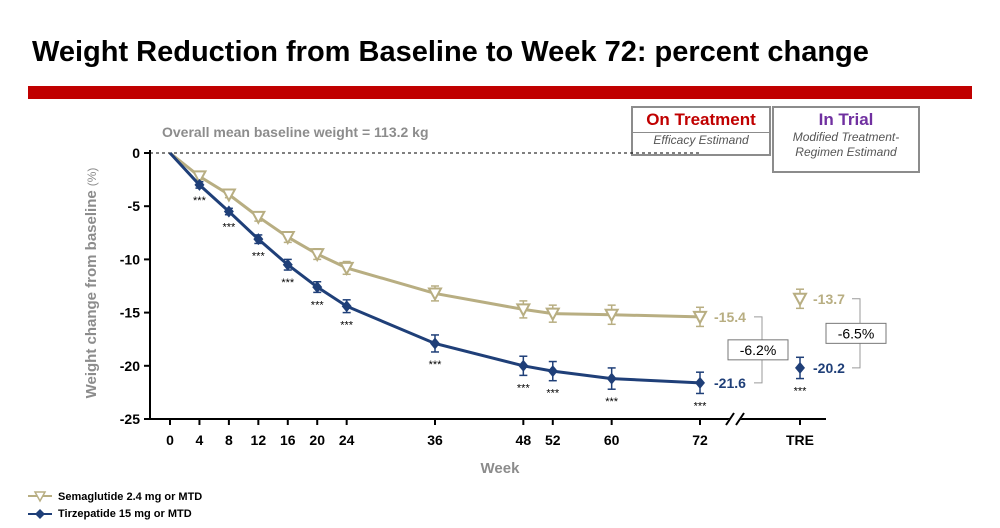  Describe the element at coordinates (846, 119) in the screenshot. I see `in-trial-title: In Trial` at that location.